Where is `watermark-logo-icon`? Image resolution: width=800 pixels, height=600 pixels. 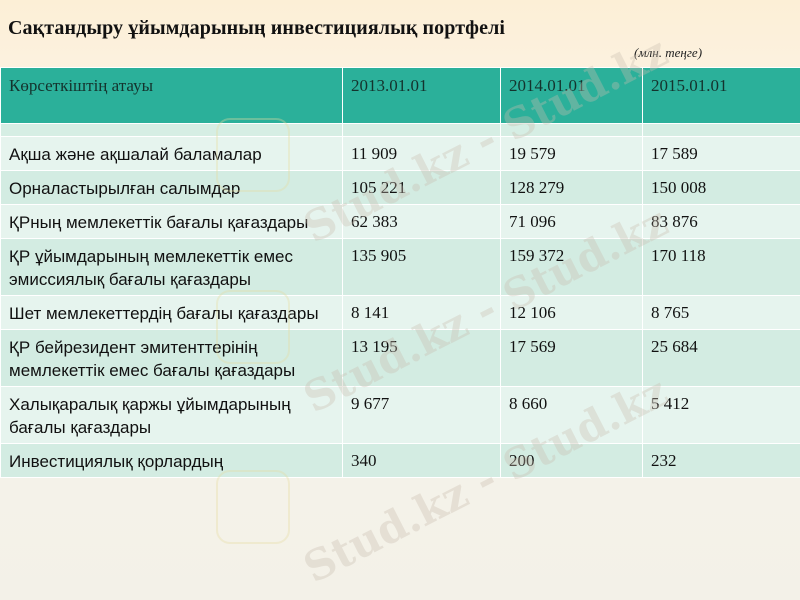 watermark-logo-icon is located at coordinates (253, 507).